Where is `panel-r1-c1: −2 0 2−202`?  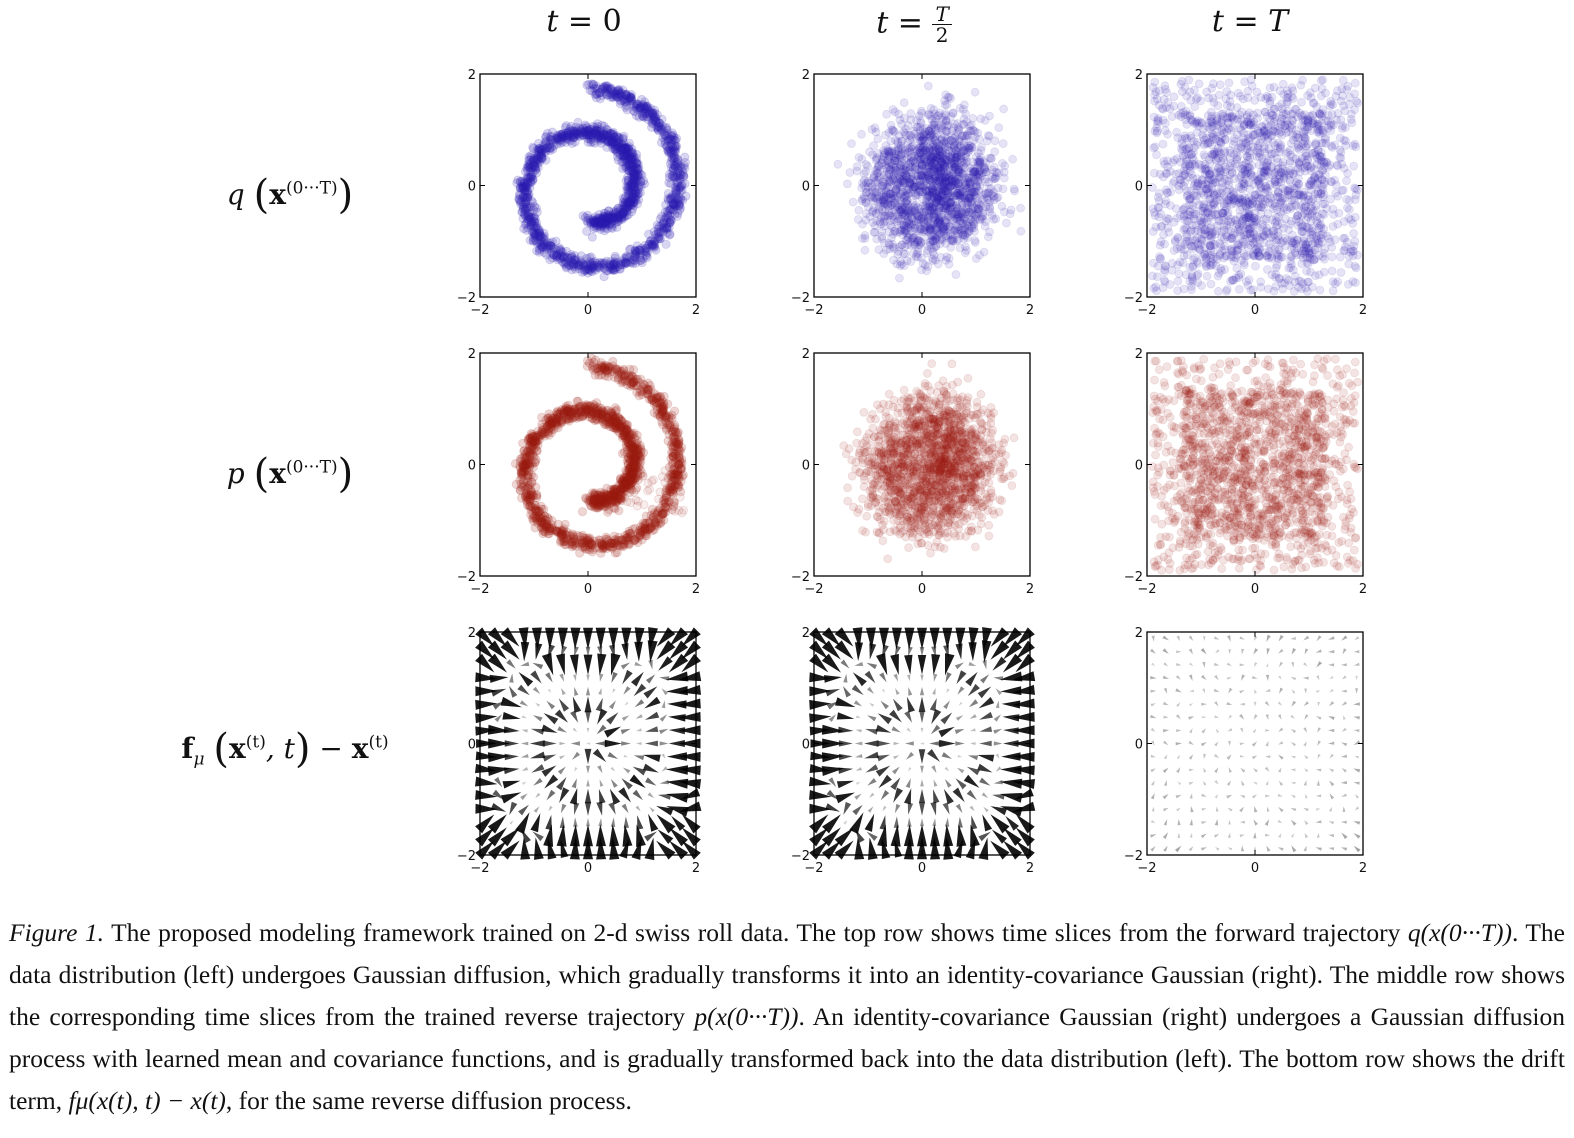
panel-r1-c1: −2 0 2−202 is located at coordinates (578, 193).